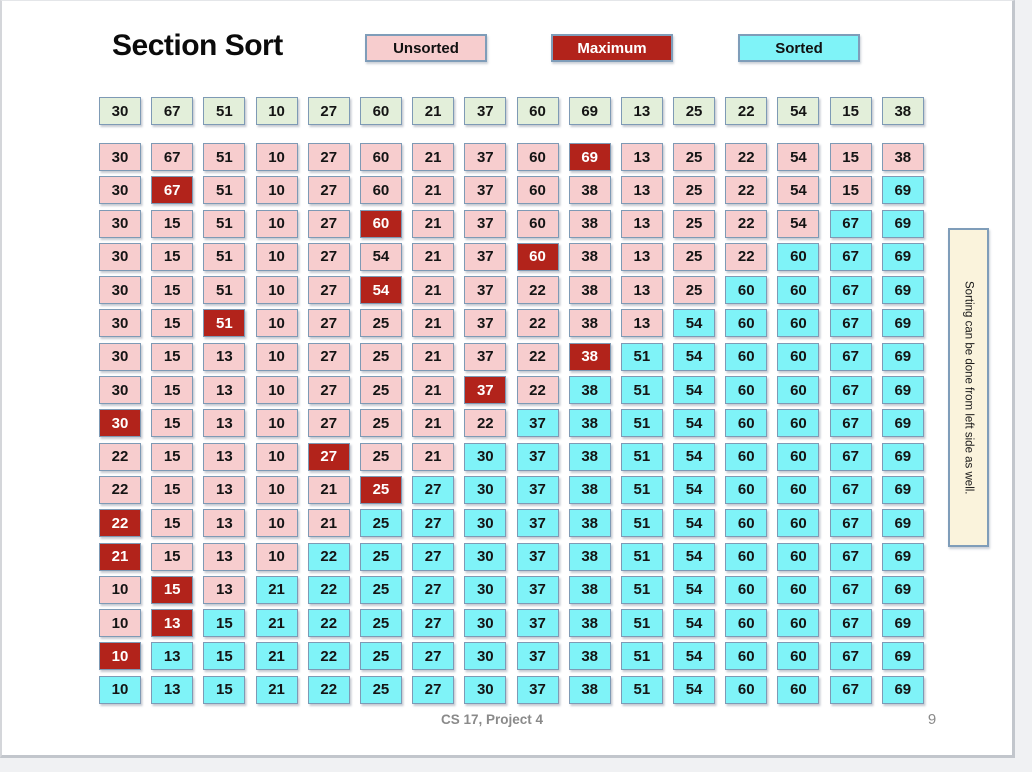  Describe the element at coordinates (492, 719) in the screenshot. I see `footer-text: CS 17, Project 4` at that location.